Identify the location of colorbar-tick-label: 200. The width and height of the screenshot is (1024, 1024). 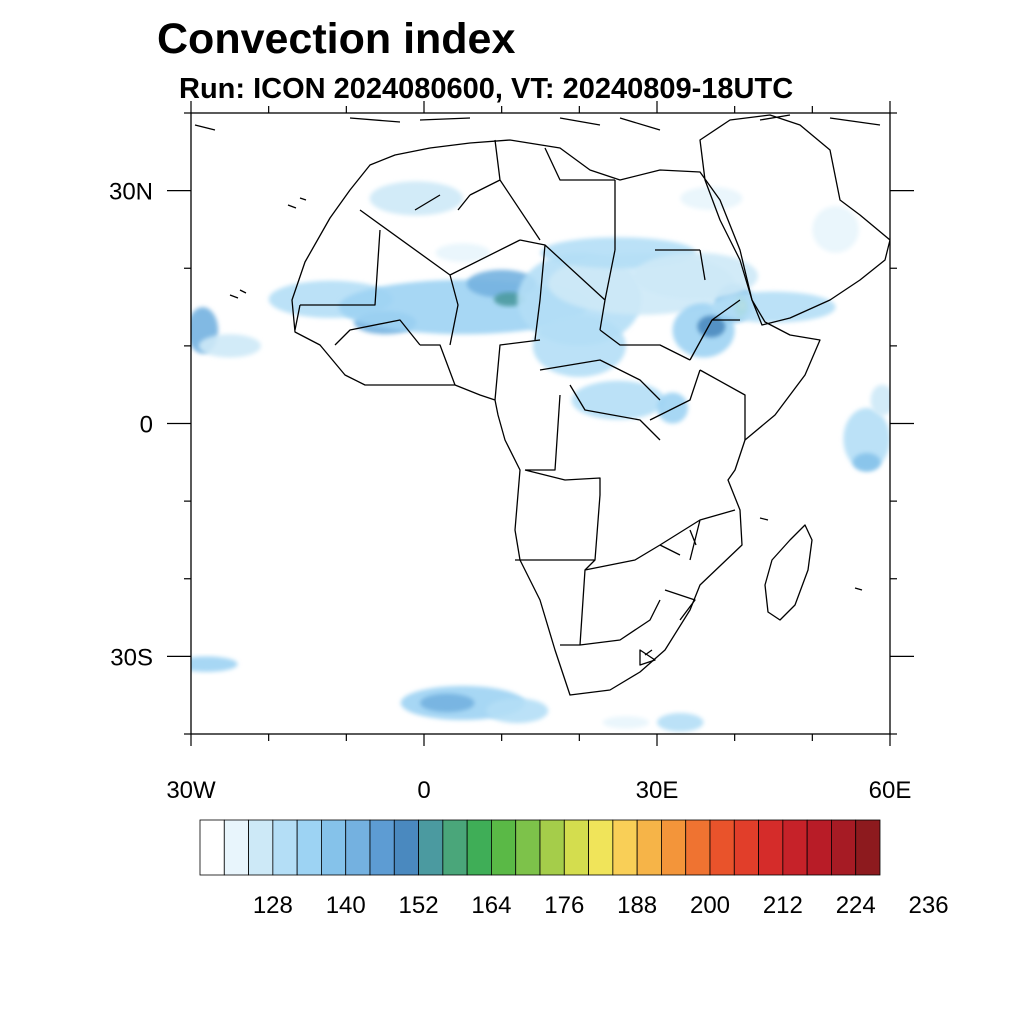
(710, 905).